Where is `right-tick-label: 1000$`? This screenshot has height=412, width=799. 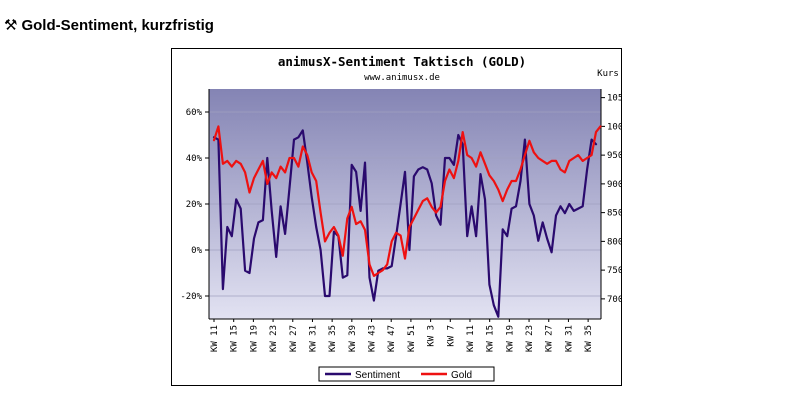
right-tick-label: 1000$ is located at coordinates (614, 127).